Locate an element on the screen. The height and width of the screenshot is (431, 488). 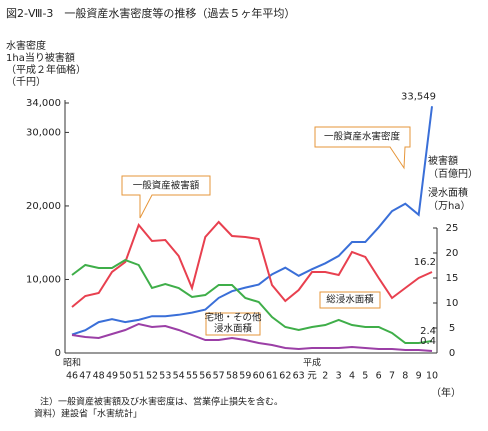
x-tick-label: 46 is located at coordinates (72, 376).